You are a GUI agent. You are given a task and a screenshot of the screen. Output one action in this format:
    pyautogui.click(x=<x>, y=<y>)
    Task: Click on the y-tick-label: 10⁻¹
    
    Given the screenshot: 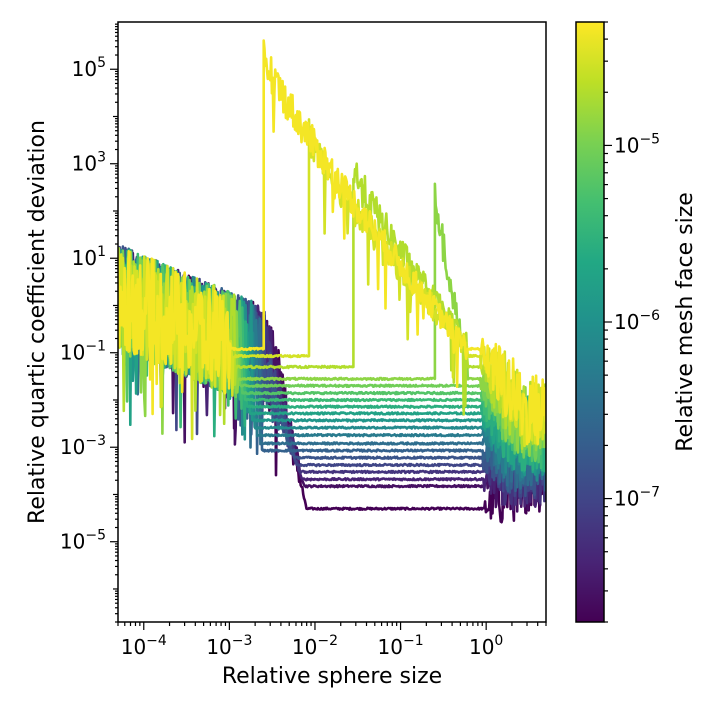 What is the action you would take?
    pyautogui.click(x=83, y=352)
    